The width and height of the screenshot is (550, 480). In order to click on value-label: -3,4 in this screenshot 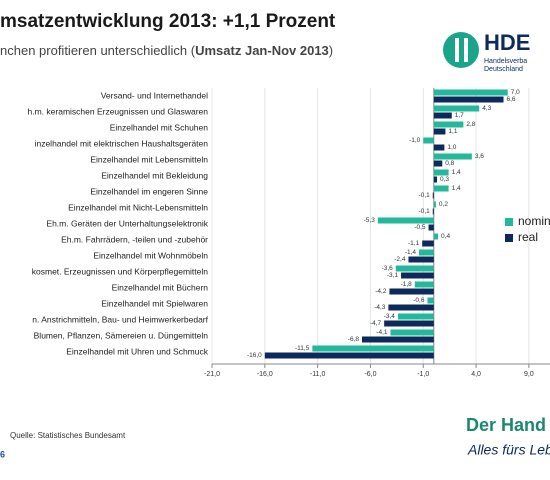, I will do `click(390, 316)`.